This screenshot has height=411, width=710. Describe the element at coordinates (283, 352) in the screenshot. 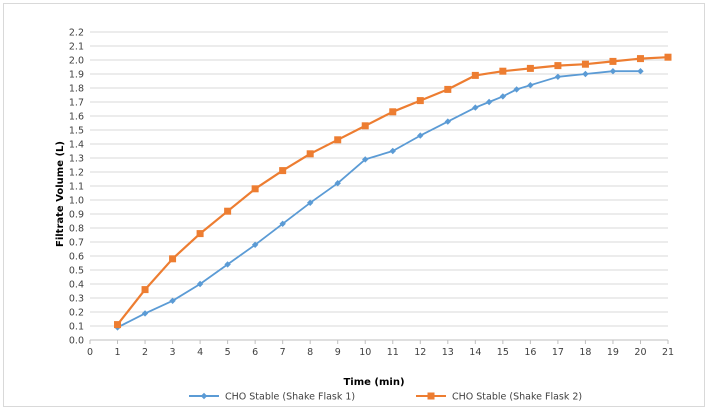

I see `x-tick-label: 7` at that location.